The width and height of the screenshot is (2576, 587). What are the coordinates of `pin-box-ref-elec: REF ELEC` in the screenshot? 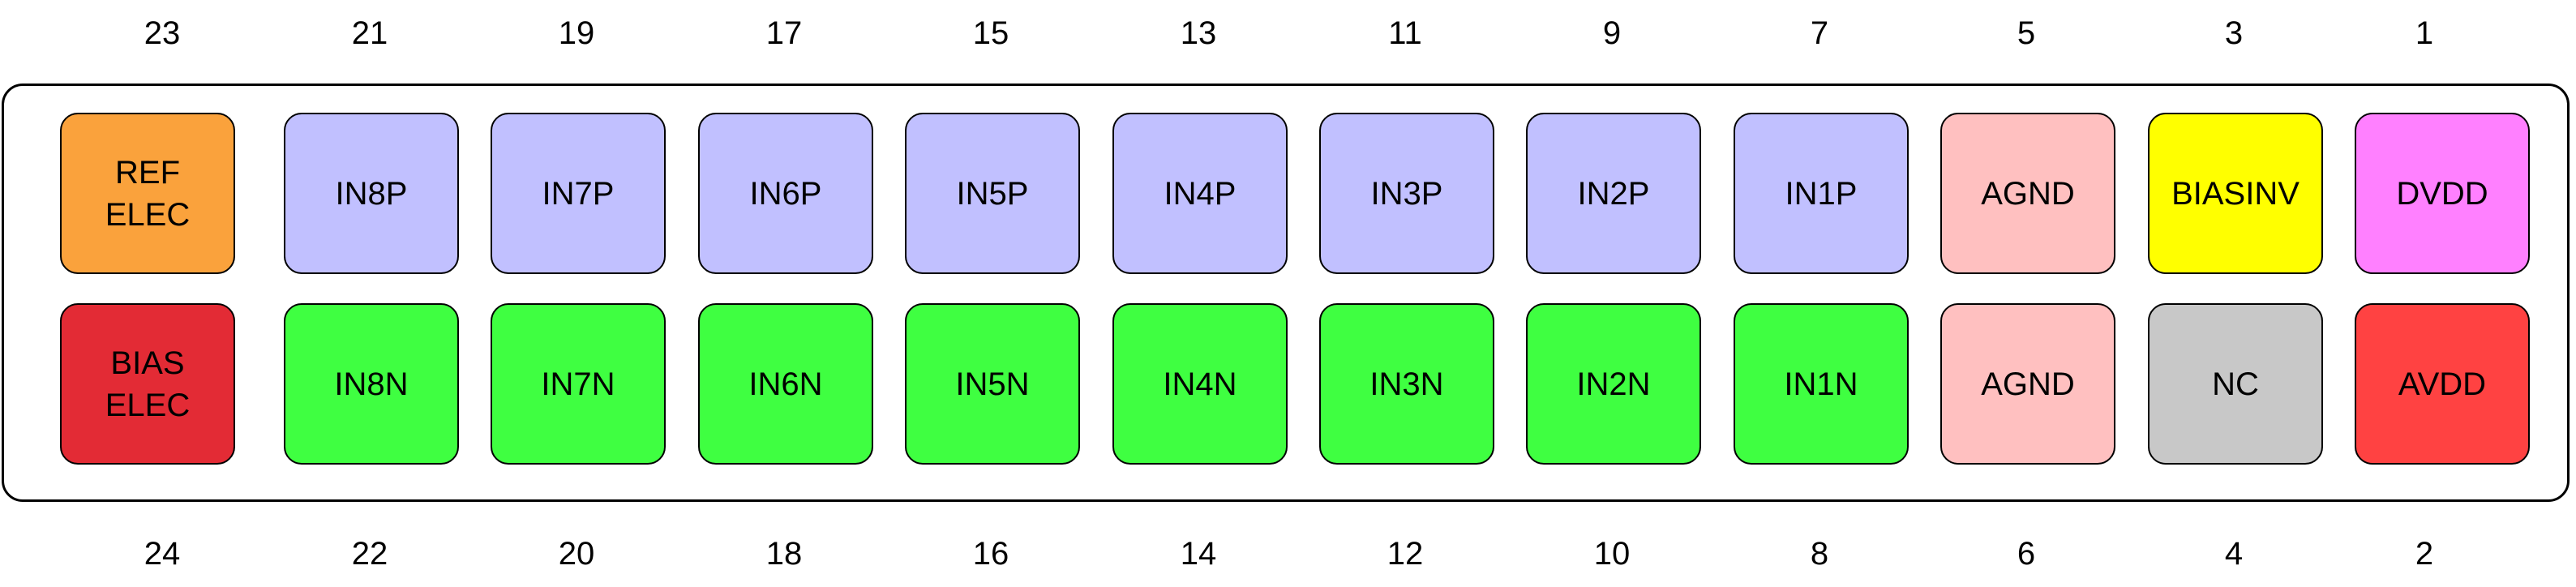 It's located at (147, 193).